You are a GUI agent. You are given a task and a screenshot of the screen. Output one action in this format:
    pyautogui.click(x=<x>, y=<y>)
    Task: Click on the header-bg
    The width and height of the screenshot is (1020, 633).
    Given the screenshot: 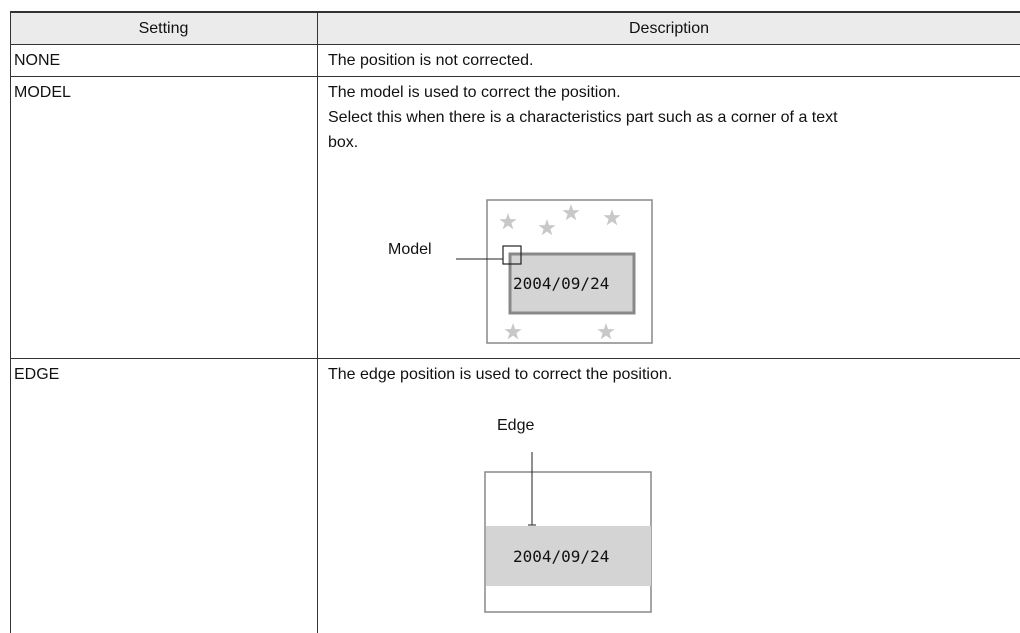 What is the action you would take?
    pyautogui.click(x=515, y=28)
    